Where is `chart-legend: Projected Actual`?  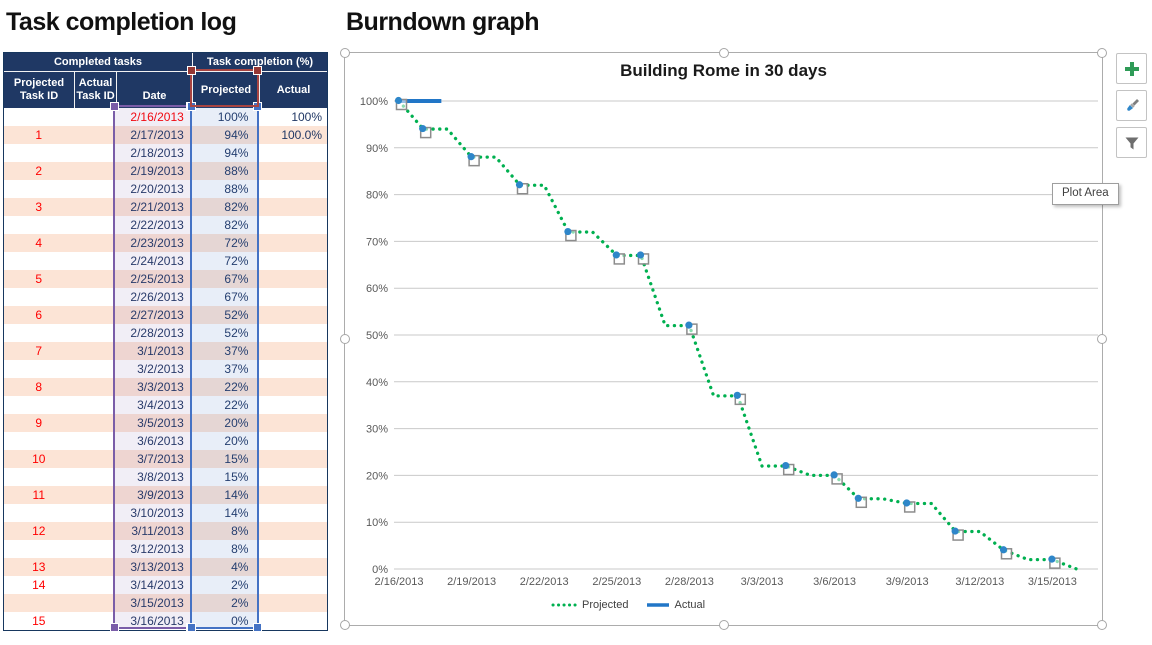 chart-legend: Projected Actual is located at coordinates (628, 605).